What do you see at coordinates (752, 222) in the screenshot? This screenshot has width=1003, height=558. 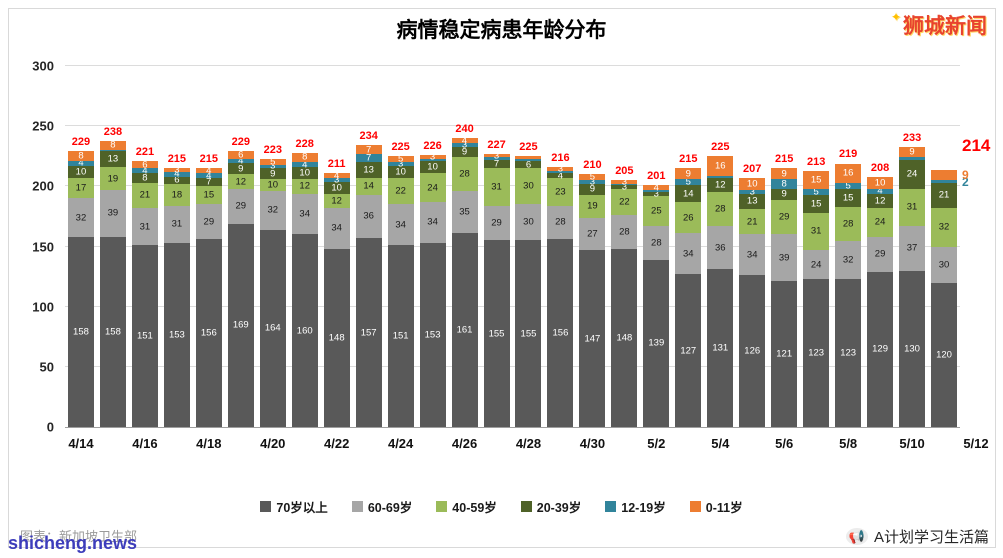 I see `segment-value-label: 21` at bounding box center [752, 222].